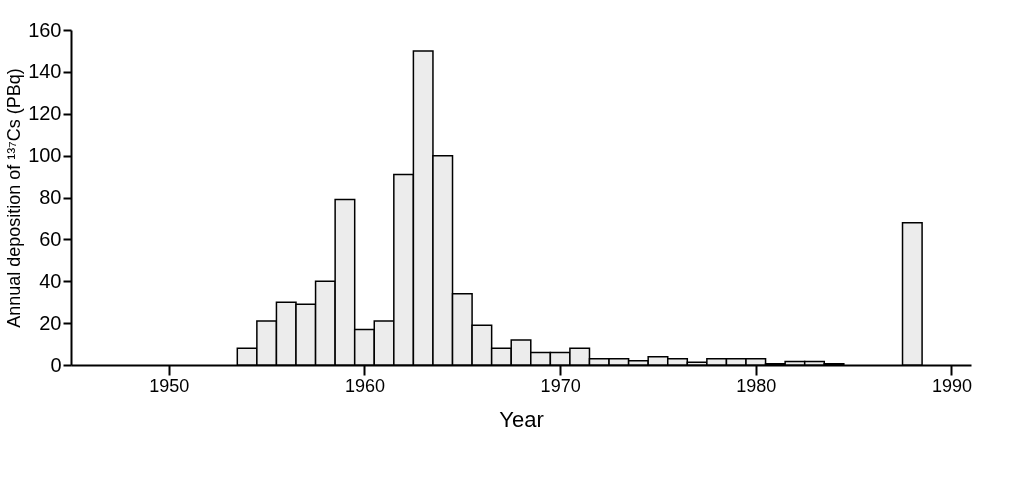  Describe the element at coordinates (364, 385) in the screenshot. I see `x-tick-label: 1960` at that location.